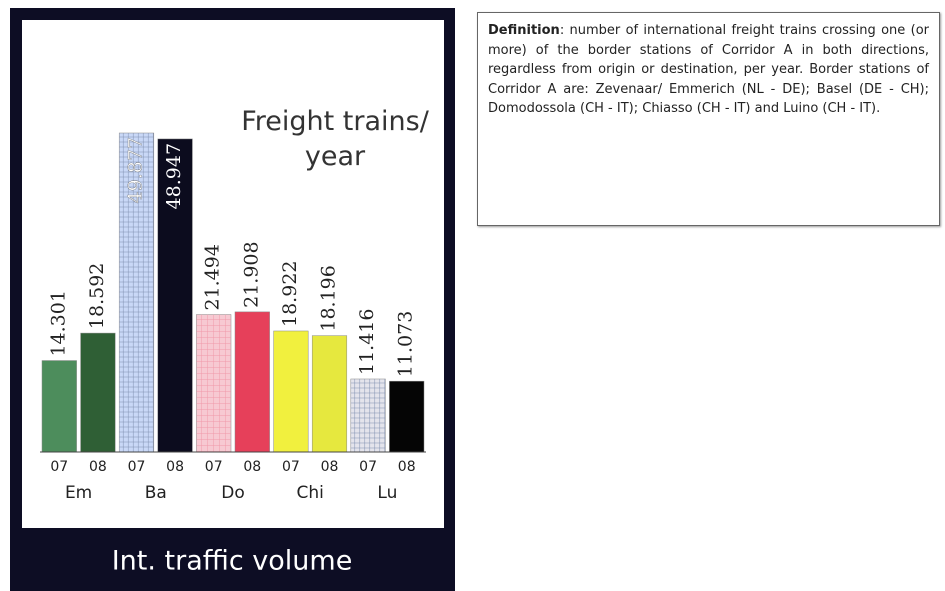 The image size is (945, 591). What do you see at coordinates (97, 296) in the screenshot?
I see `value-label: 18.592` at bounding box center [97, 296].